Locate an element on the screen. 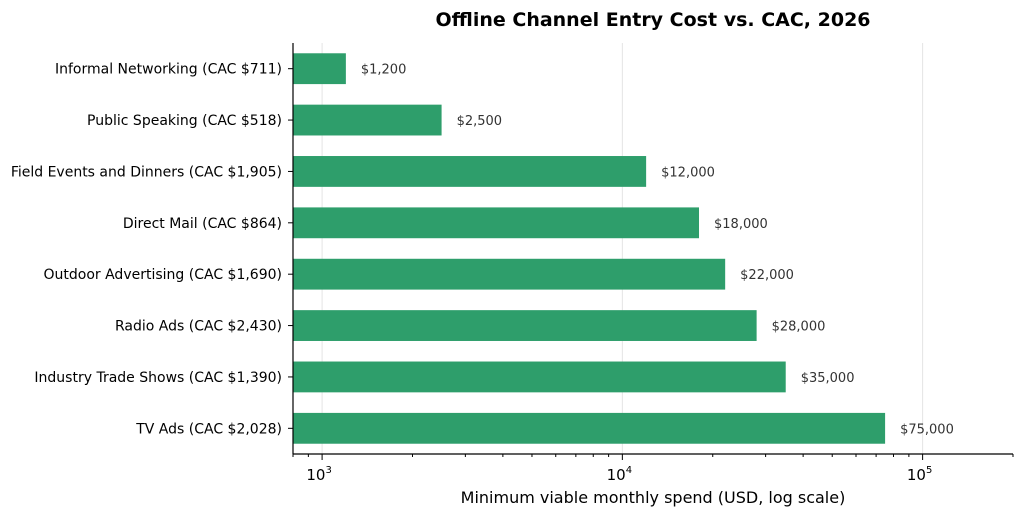 The height and width of the screenshot is (521, 1024). value-label: $2,500 is located at coordinates (480, 121).